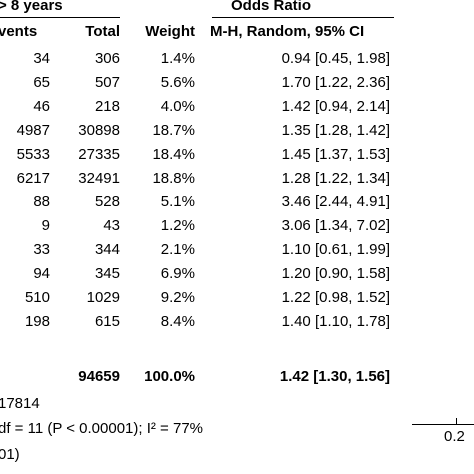 The width and height of the screenshot is (474, 474). What do you see at coordinates (456, 421) in the screenshot?
I see `forest-axis-tick` at bounding box center [456, 421].